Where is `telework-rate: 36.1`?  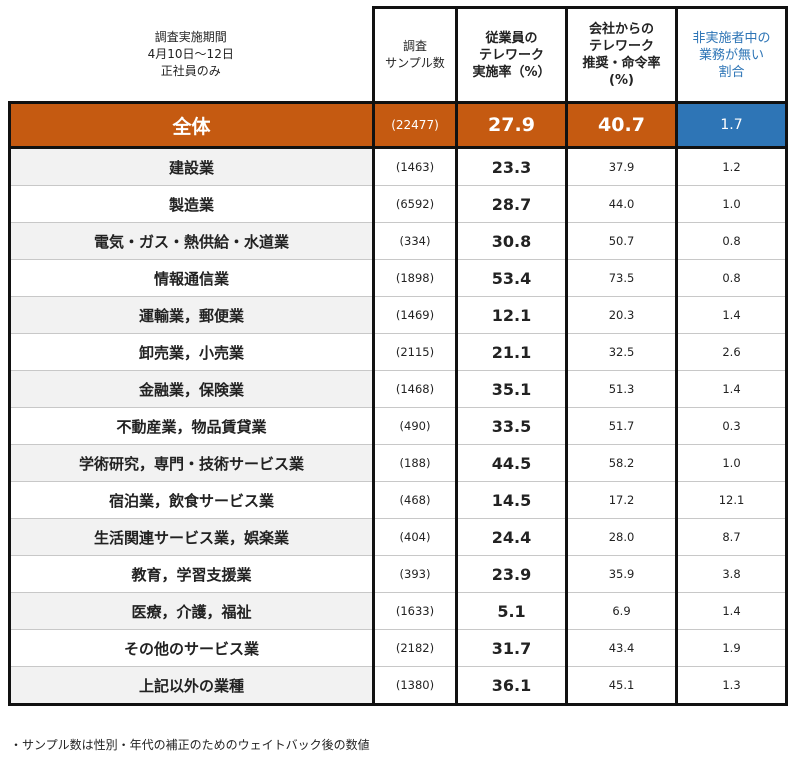
telework-rate: 36.1 is located at coordinates (511, 686).